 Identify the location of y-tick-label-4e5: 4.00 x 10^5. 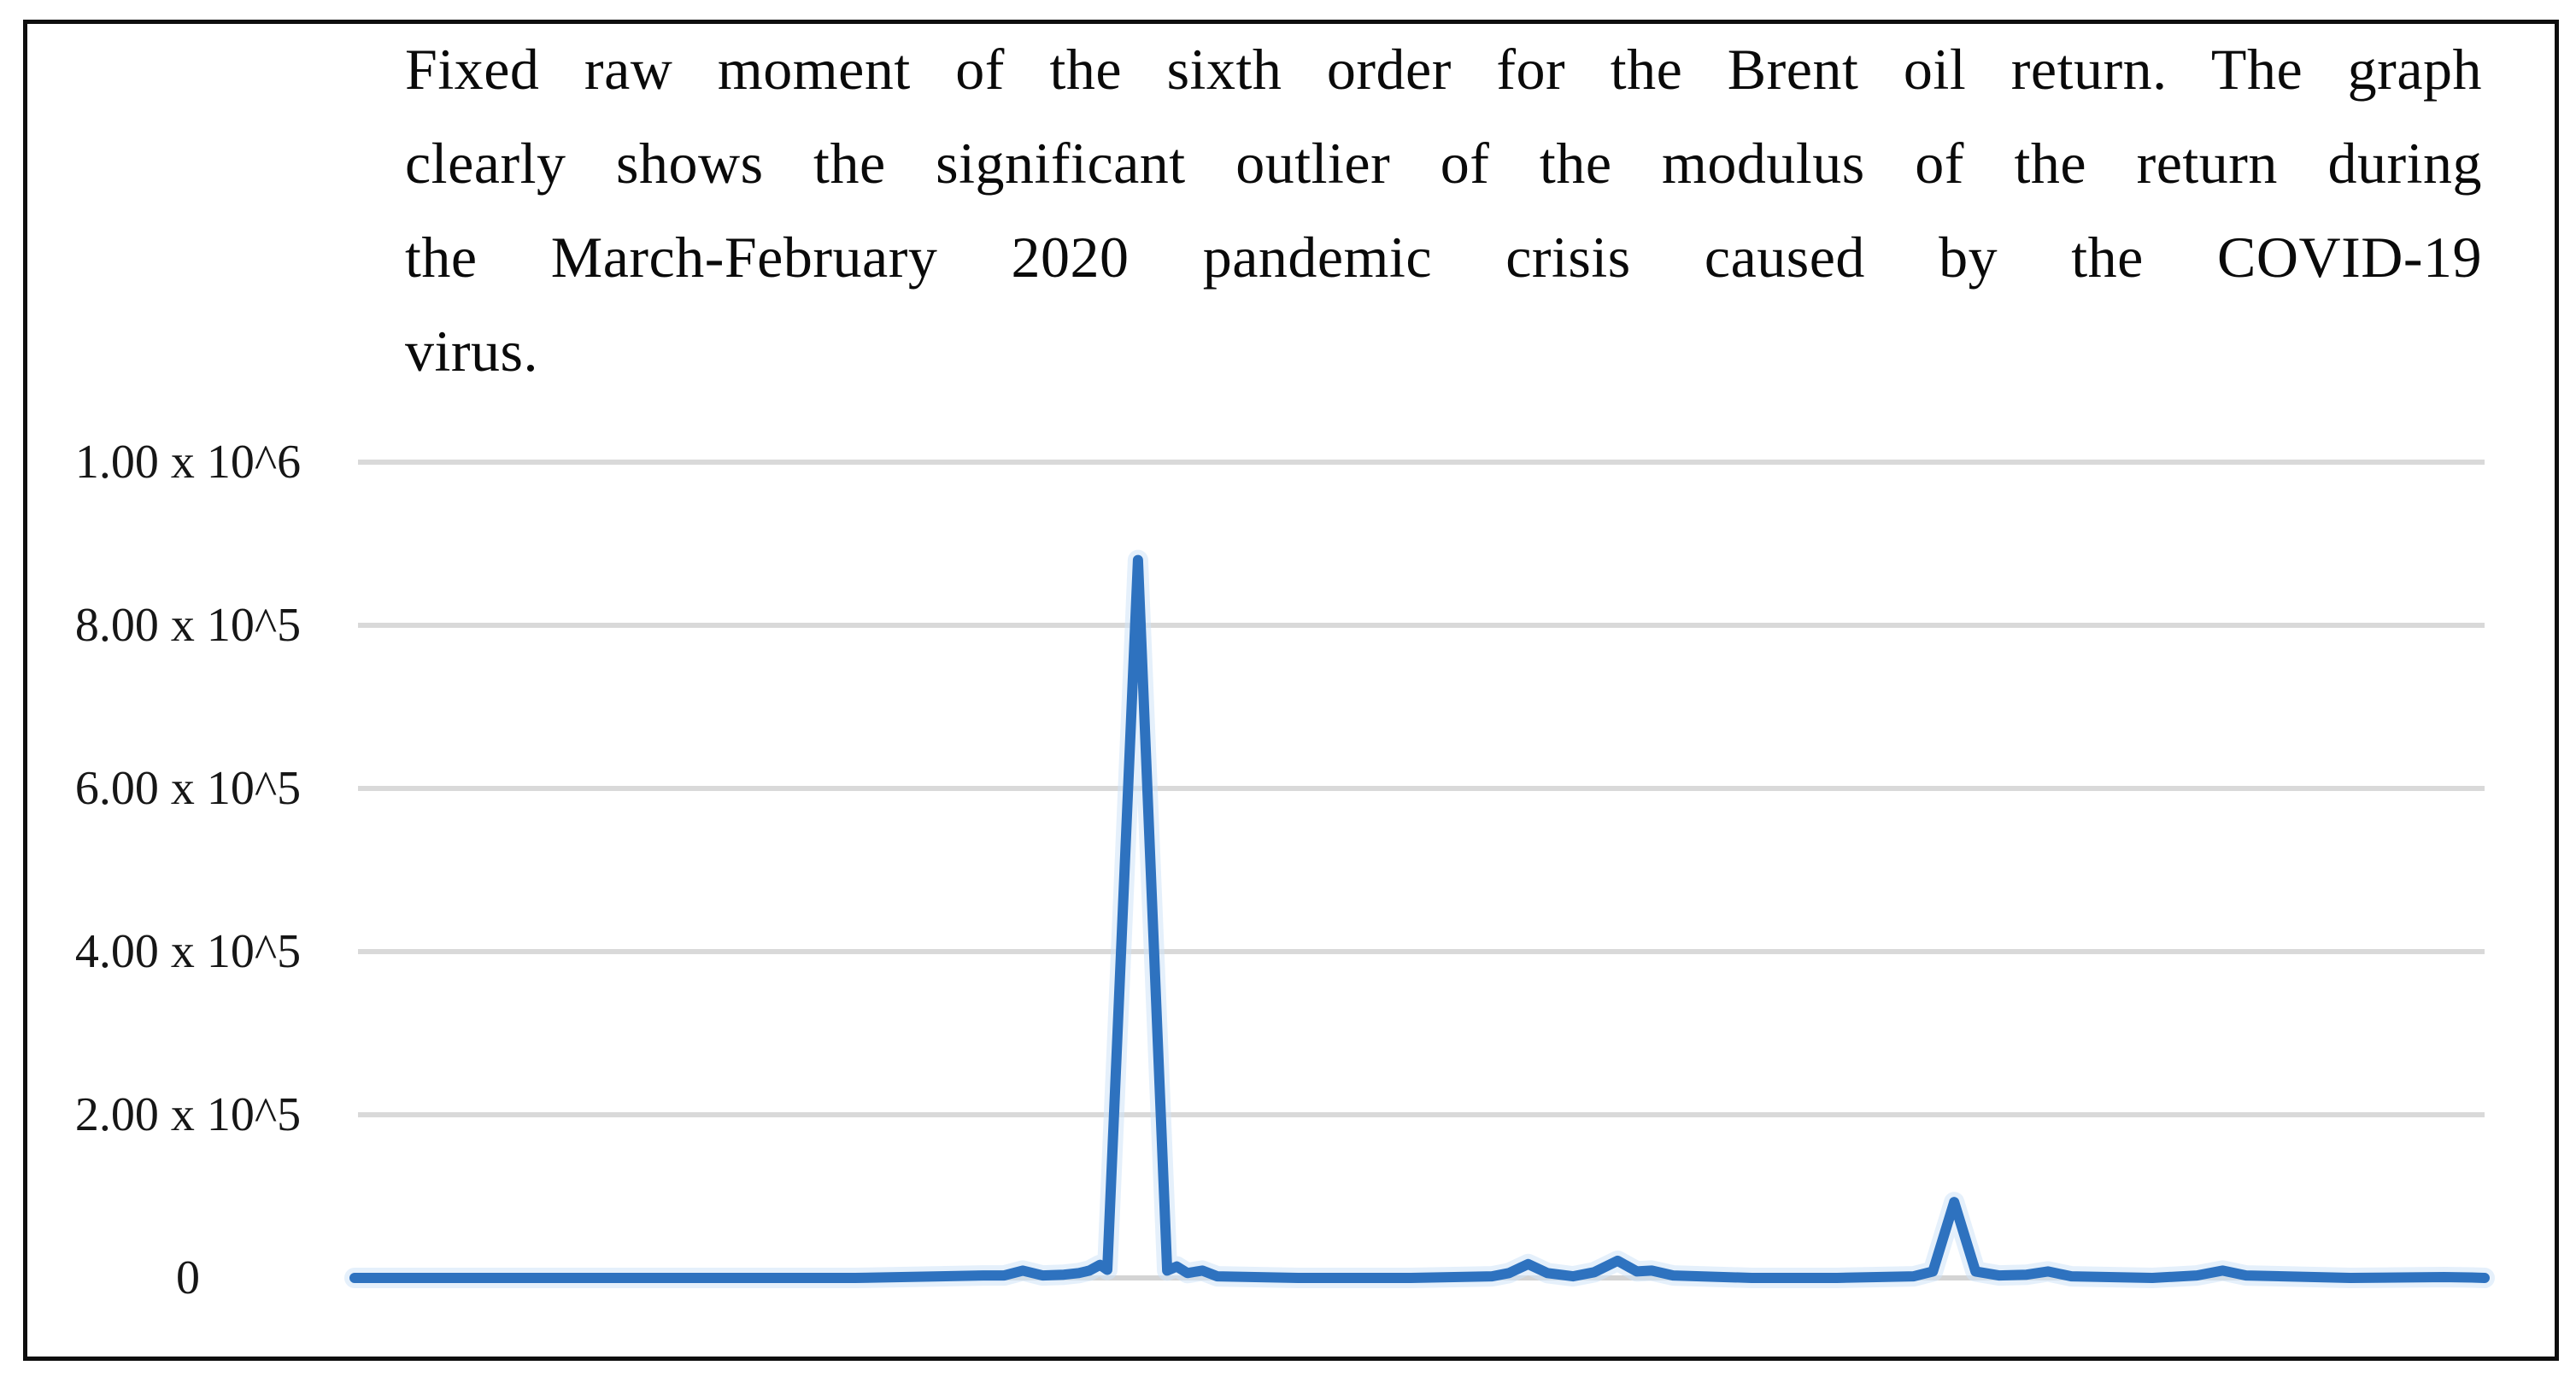
(188, 951).